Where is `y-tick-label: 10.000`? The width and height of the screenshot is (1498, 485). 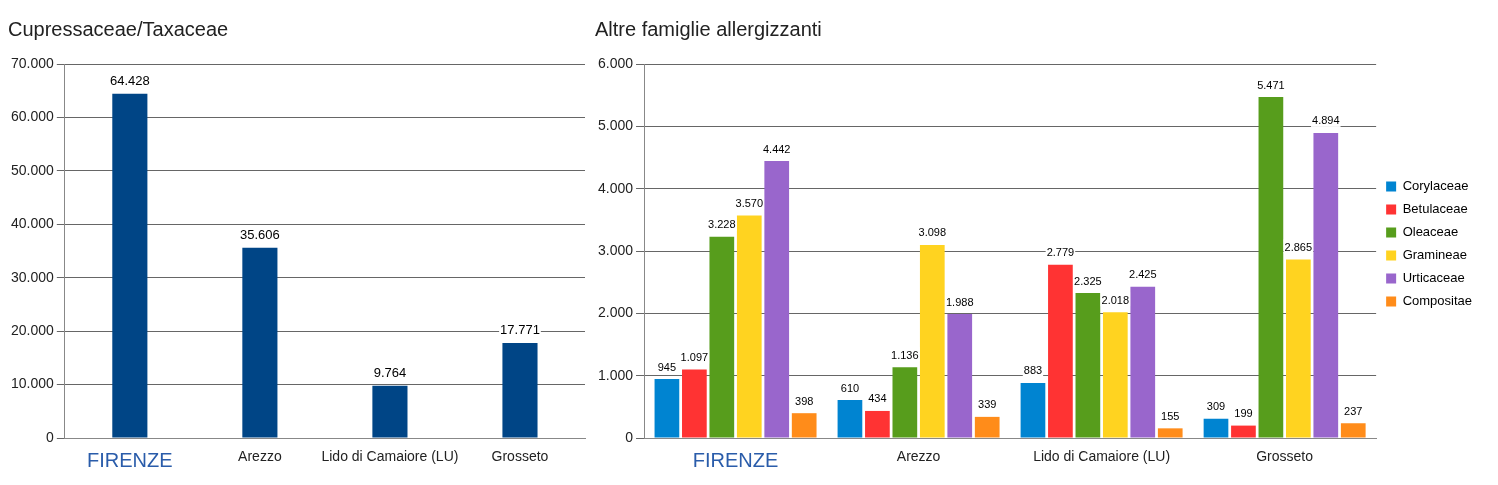
y-tick-label: 10.000 is located at coordinates (32, 383).